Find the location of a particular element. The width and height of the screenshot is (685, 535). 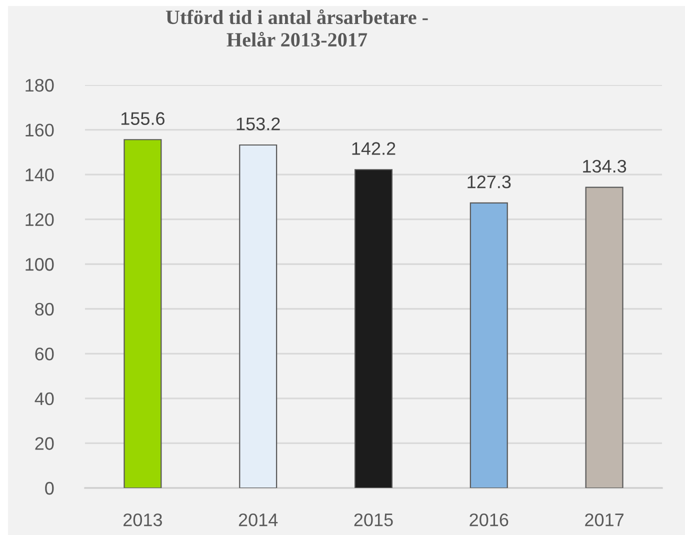

chart-title: Utförd tid i antal årsarbetare - Helår 2013-2017 is located at coordinates (297, 28).